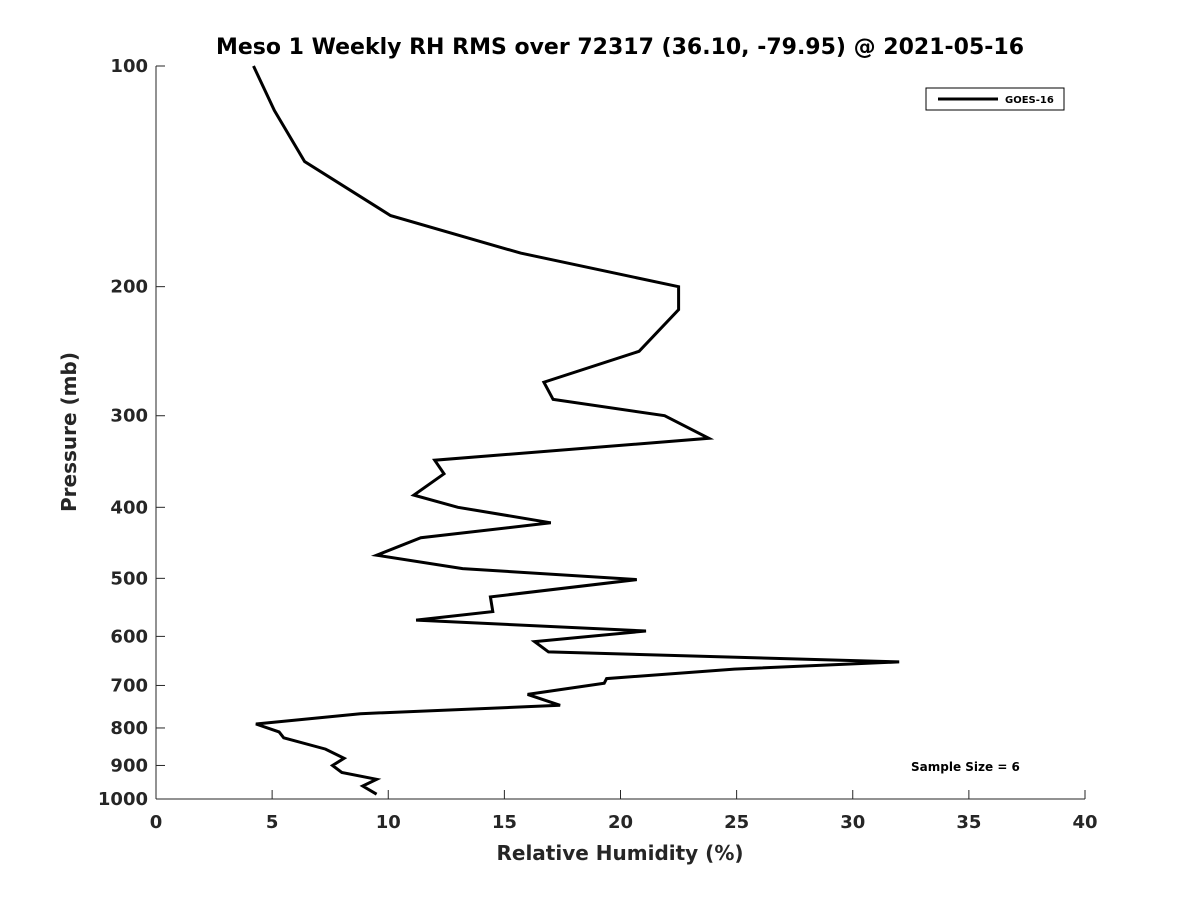 This screenshot has height=900, width=1200. I want to click on legend-label-goes-16: GOES-16, so click(1029, 100).